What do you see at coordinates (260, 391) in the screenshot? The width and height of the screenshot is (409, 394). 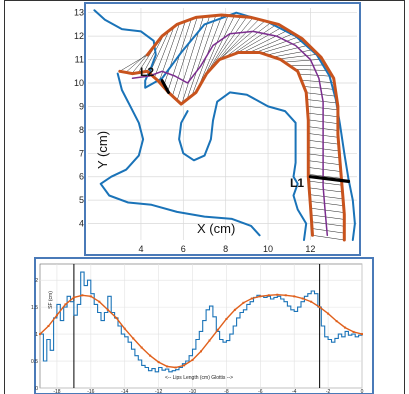 I see `bottom-x-tick-label: -6` at bounding box center [260, 391].